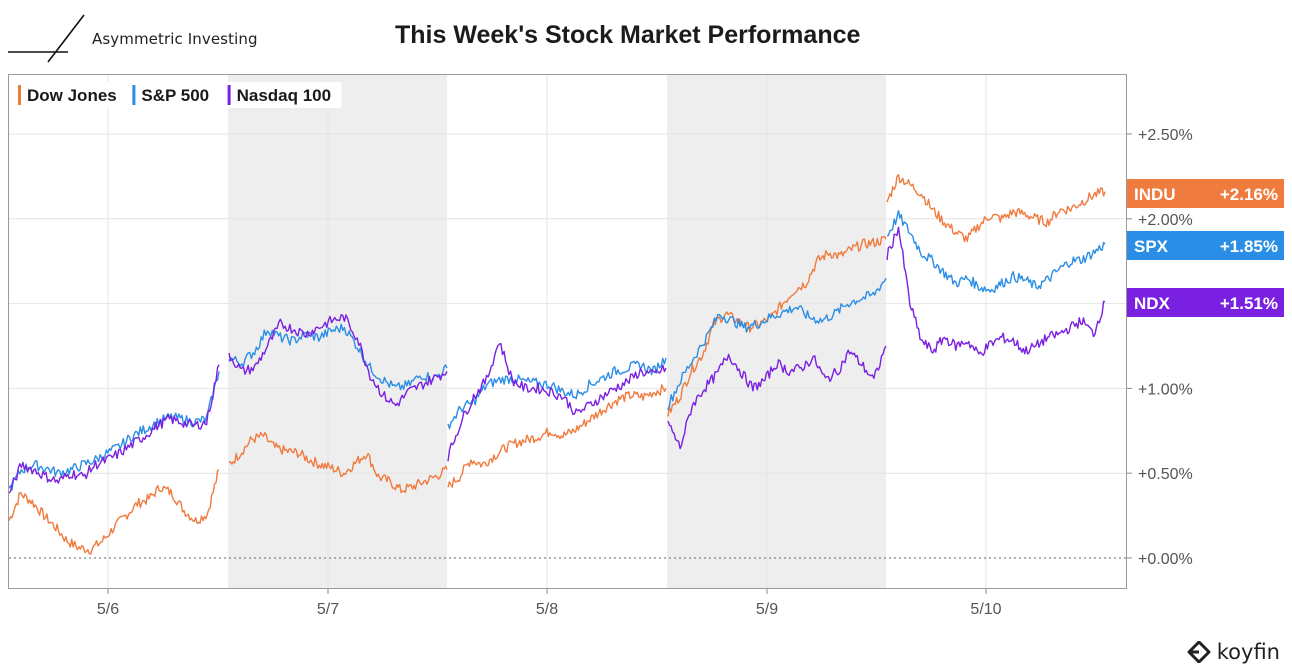 The width and height of the screenshot is (1292, 668). What do you see at coordinates (557, 436) in the screenshot?
I see `series-line-indu-day3` at bounding box center [557, 436].